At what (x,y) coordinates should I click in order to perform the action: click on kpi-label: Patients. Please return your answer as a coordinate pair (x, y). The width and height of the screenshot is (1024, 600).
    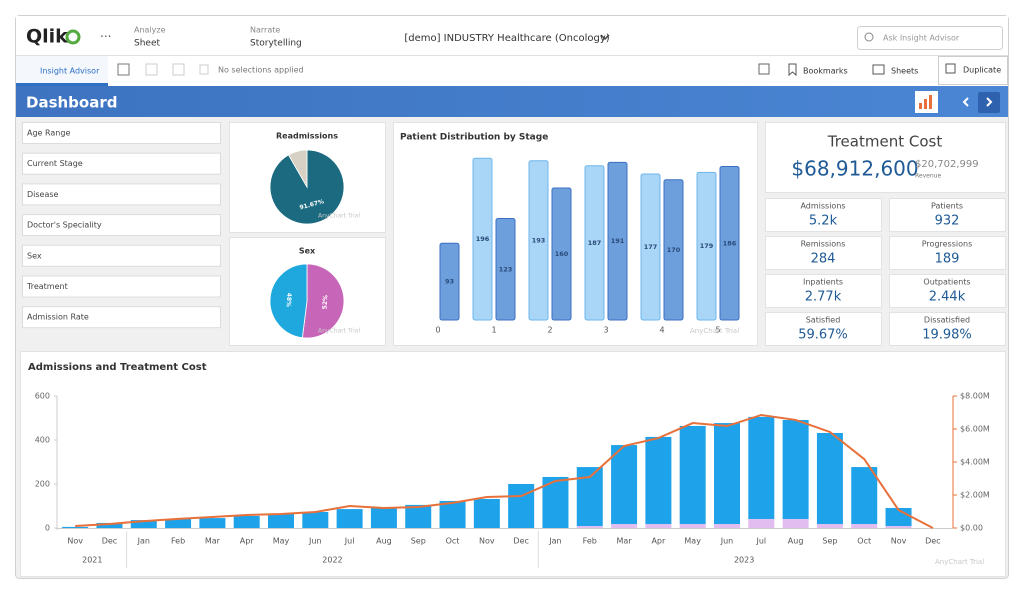
    Looking at the image, I should click on (947, 206).